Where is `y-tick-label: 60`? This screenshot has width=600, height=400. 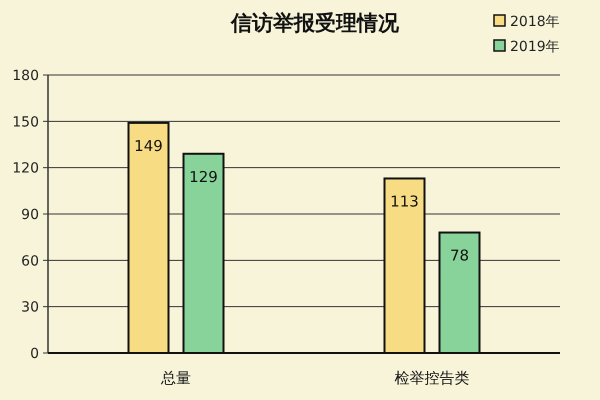
y-tick-label: 60 is located at coordinates (30, 261).